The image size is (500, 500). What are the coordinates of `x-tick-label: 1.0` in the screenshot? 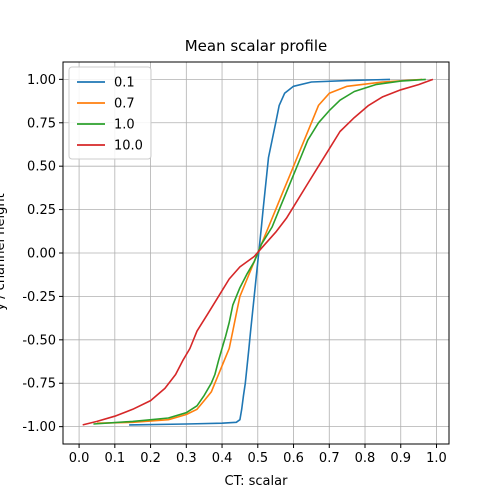 It's located at (436, 458).